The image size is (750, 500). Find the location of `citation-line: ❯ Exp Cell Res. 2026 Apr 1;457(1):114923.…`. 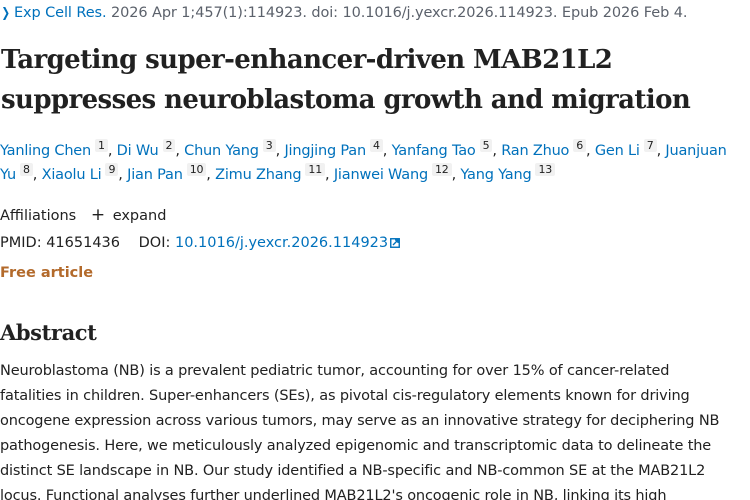

citation-line: ❯ Exp Cell Res. 2026 Apr 1;457(1):114923.… is located at coordinates (343, 13).